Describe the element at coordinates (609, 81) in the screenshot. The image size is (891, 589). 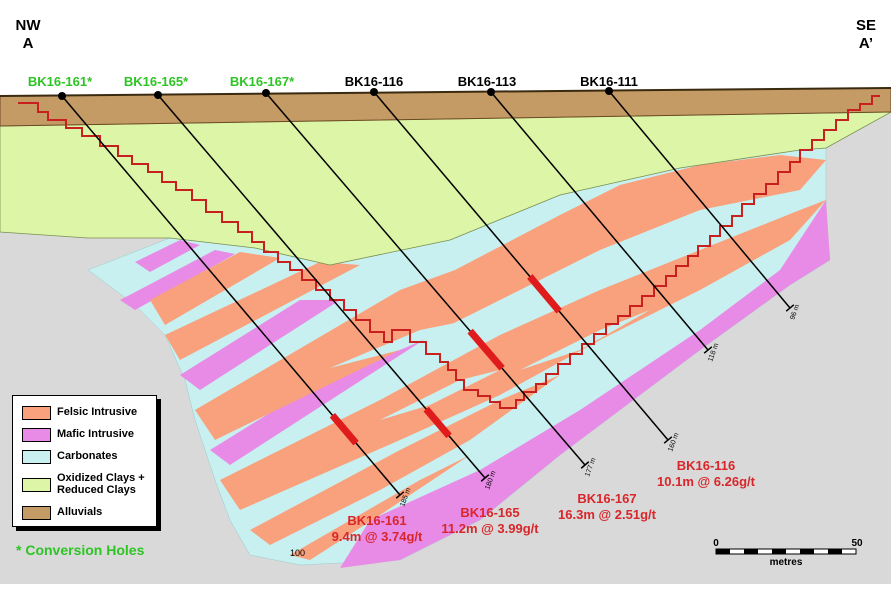
I see `hole-name-label: BK16-111` at that location.